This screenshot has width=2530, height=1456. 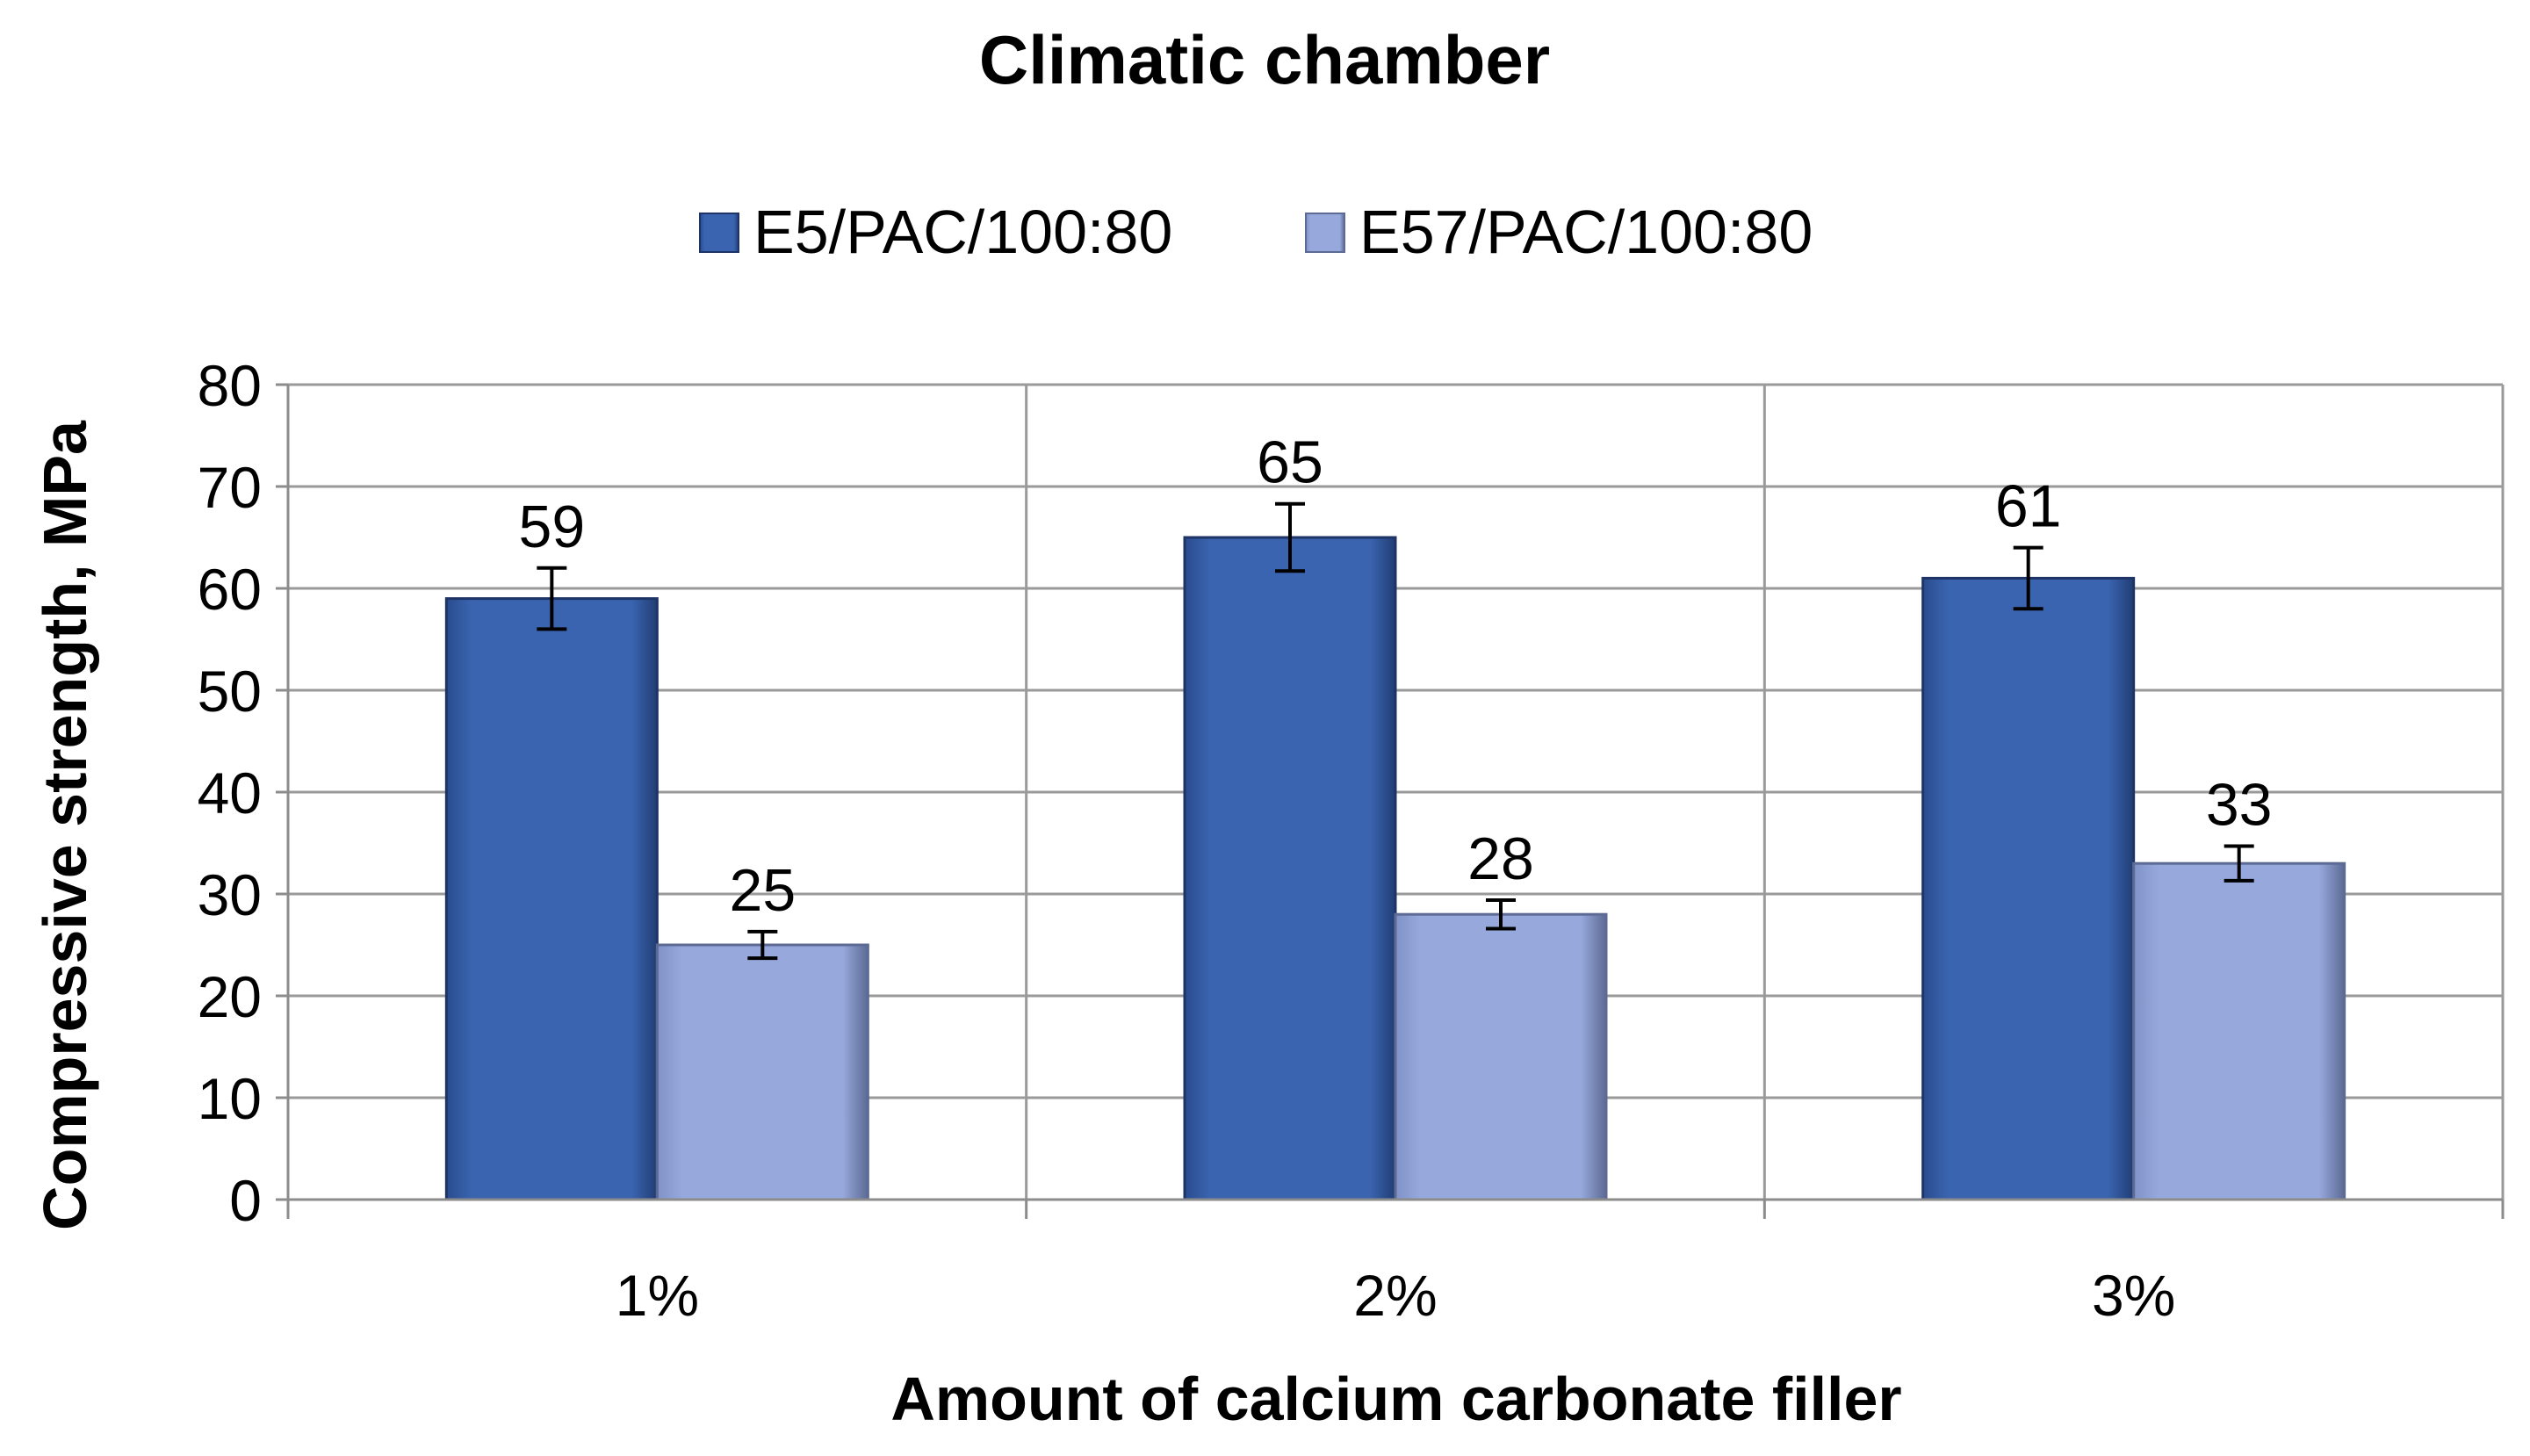 I want to click on x-tick-label: 3%, so click(x=2134, y=1295).